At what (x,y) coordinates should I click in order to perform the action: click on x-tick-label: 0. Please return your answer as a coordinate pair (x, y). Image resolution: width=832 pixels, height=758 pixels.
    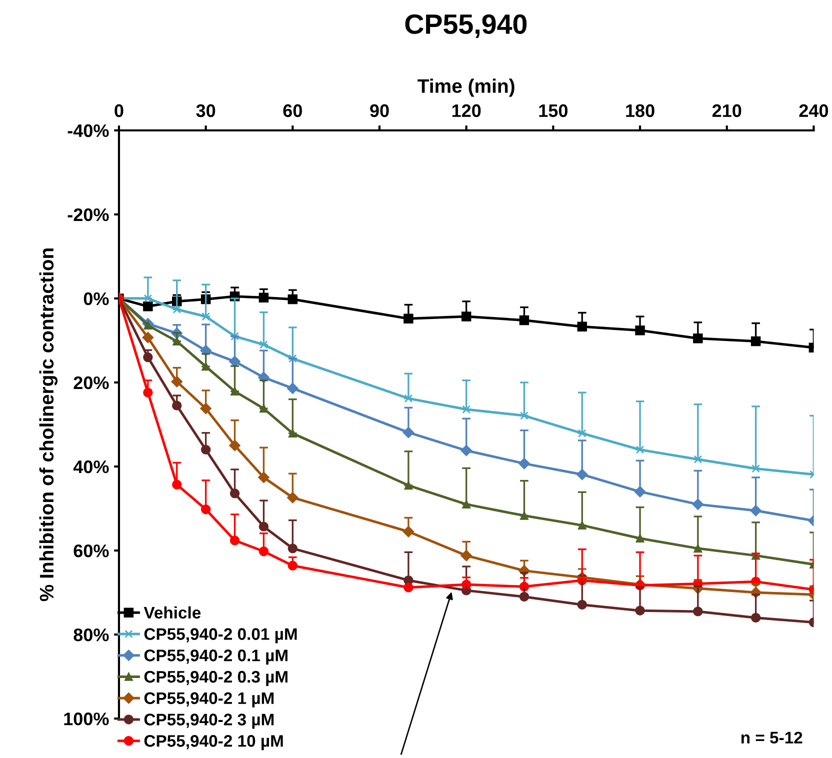
    Looking at the image, I should click on (119, 111).